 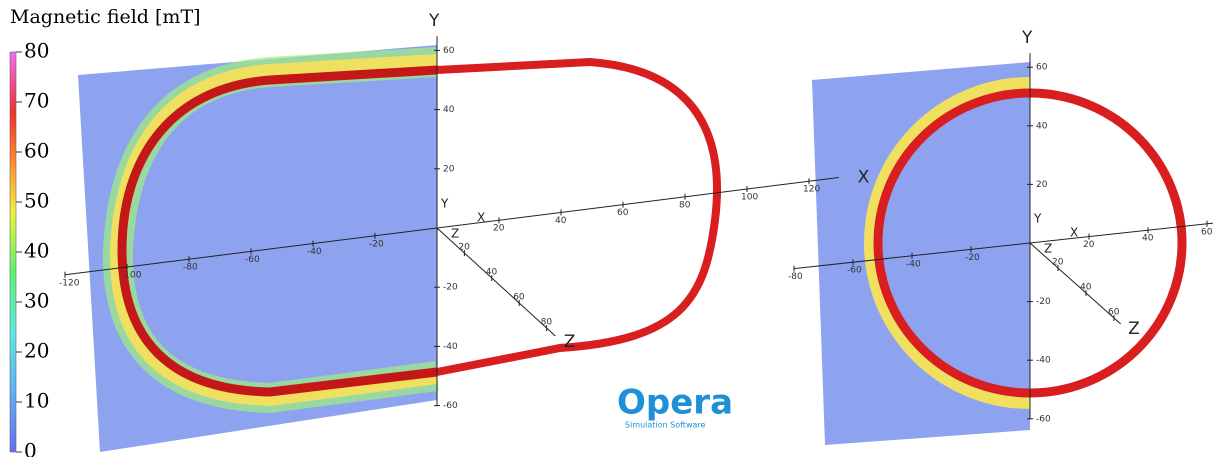 I want to click on colorbar-tick-label: 10, so click(x=36, y=401).